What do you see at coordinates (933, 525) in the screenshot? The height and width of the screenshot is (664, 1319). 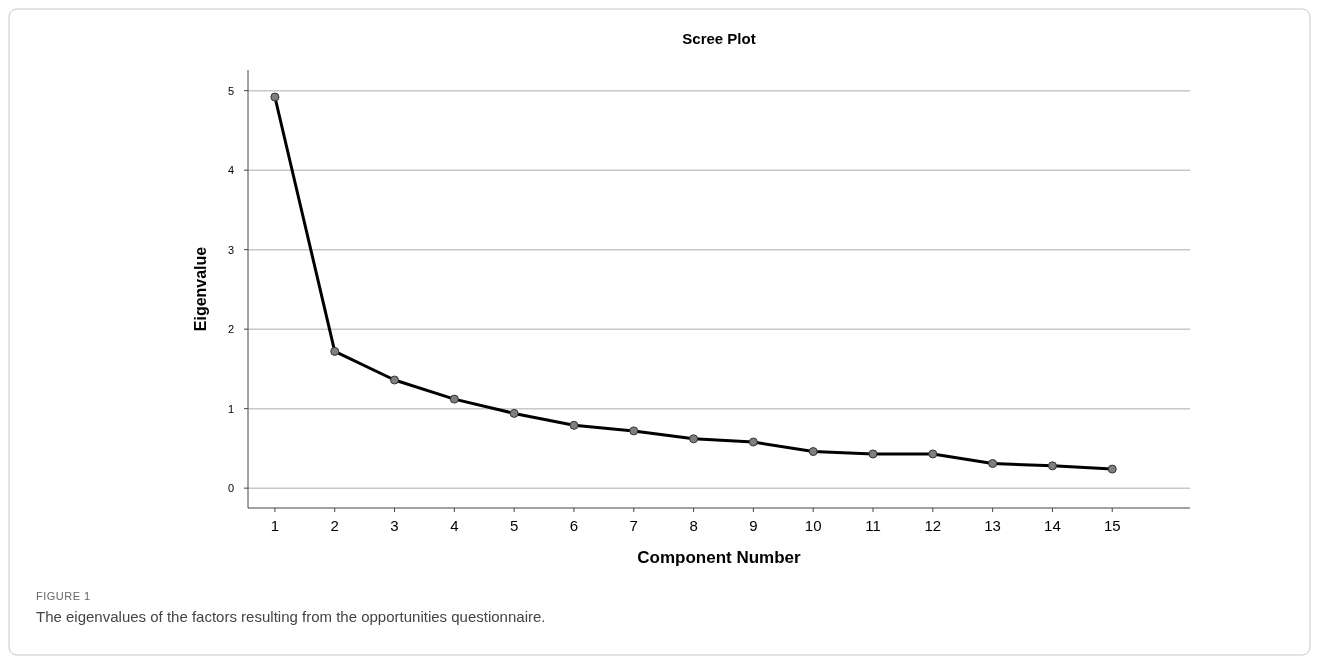 I see `x-tick-label: 12` at bounding box center [933, 525].